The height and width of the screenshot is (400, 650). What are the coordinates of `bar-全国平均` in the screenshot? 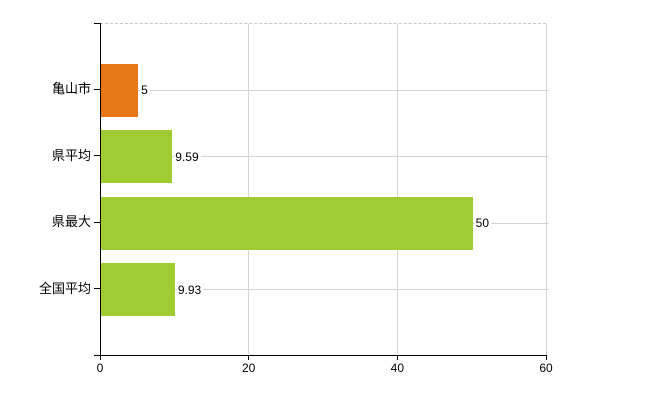 It's located at (138, 290).